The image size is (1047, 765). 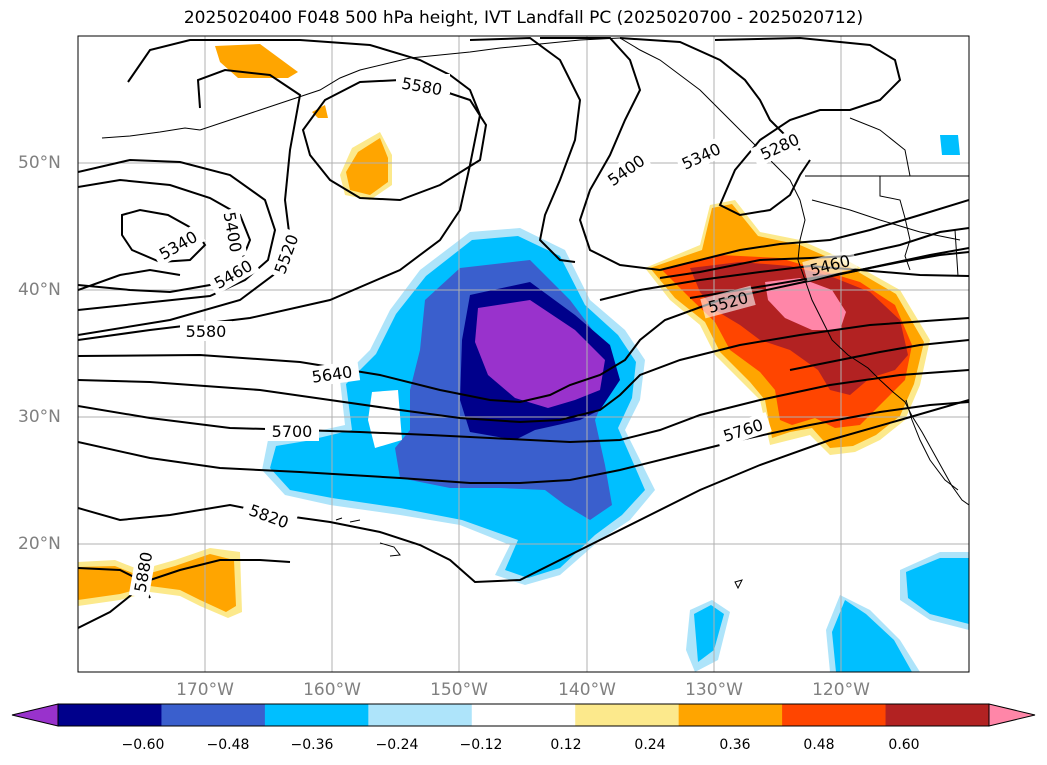 What do you see at coordinates (206, 331) in the screenshot?
I see `contour-label-5580-west: 5580` at bounding box center [206, 331].